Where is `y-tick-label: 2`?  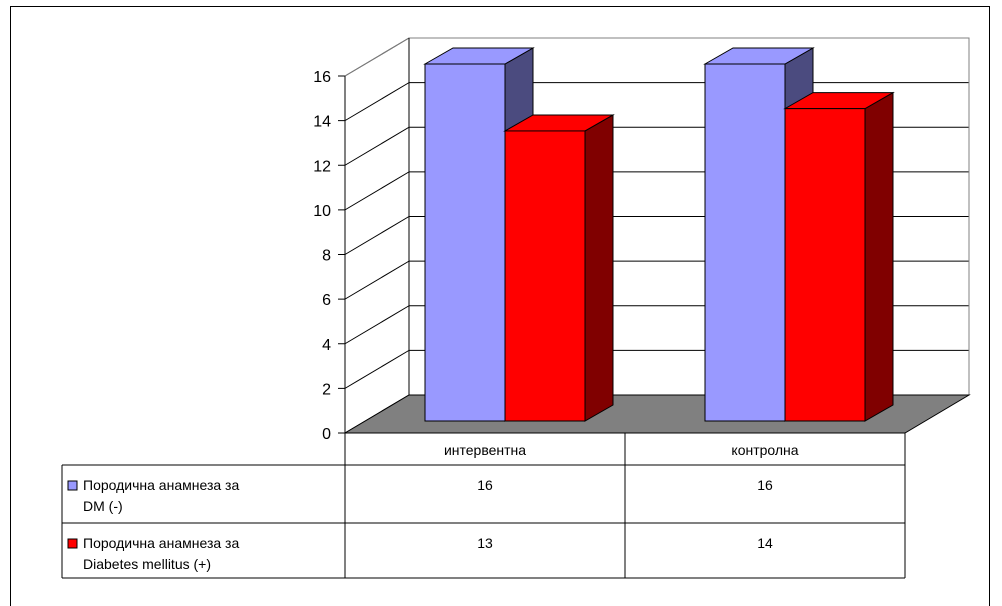 y-tick-label: 2 is located at coordinates (326, 389).